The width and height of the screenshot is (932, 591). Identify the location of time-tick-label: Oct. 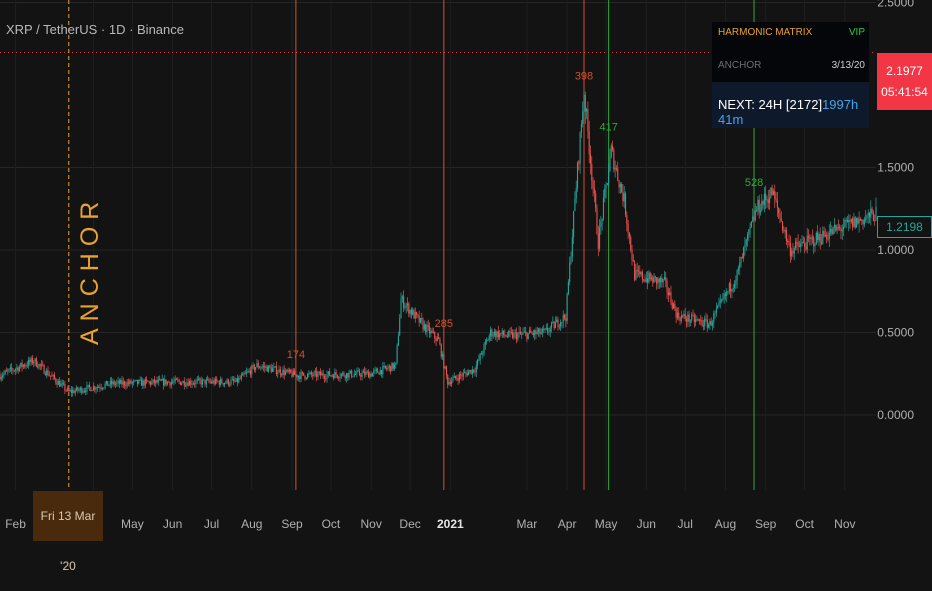
(331, 524).